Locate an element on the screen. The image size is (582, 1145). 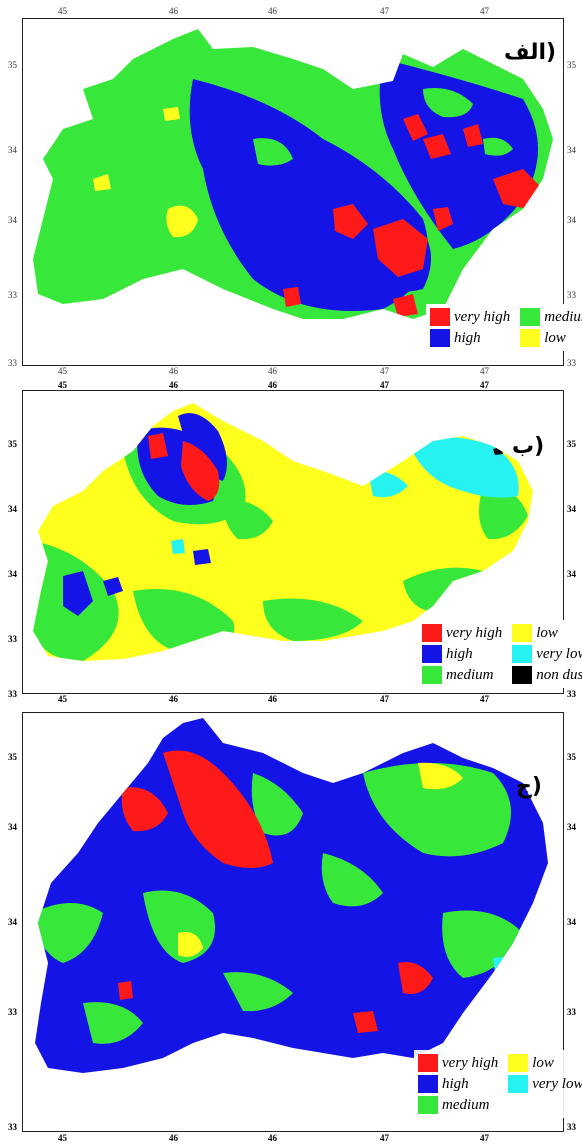
legend-item: non dust is located at coordinates (547, 675).